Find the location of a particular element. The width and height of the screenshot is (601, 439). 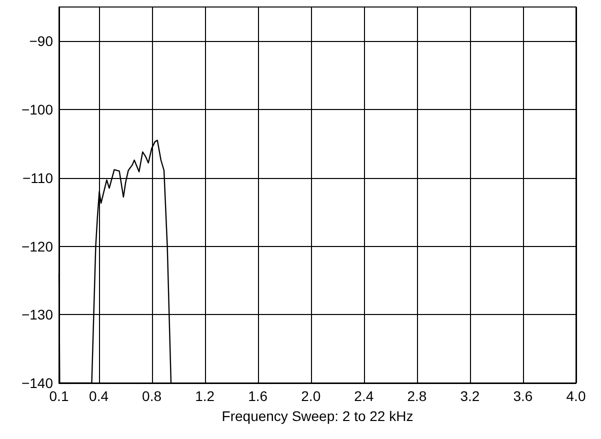

x-tick-label: 0.4 is located at coordinates (99, 396).